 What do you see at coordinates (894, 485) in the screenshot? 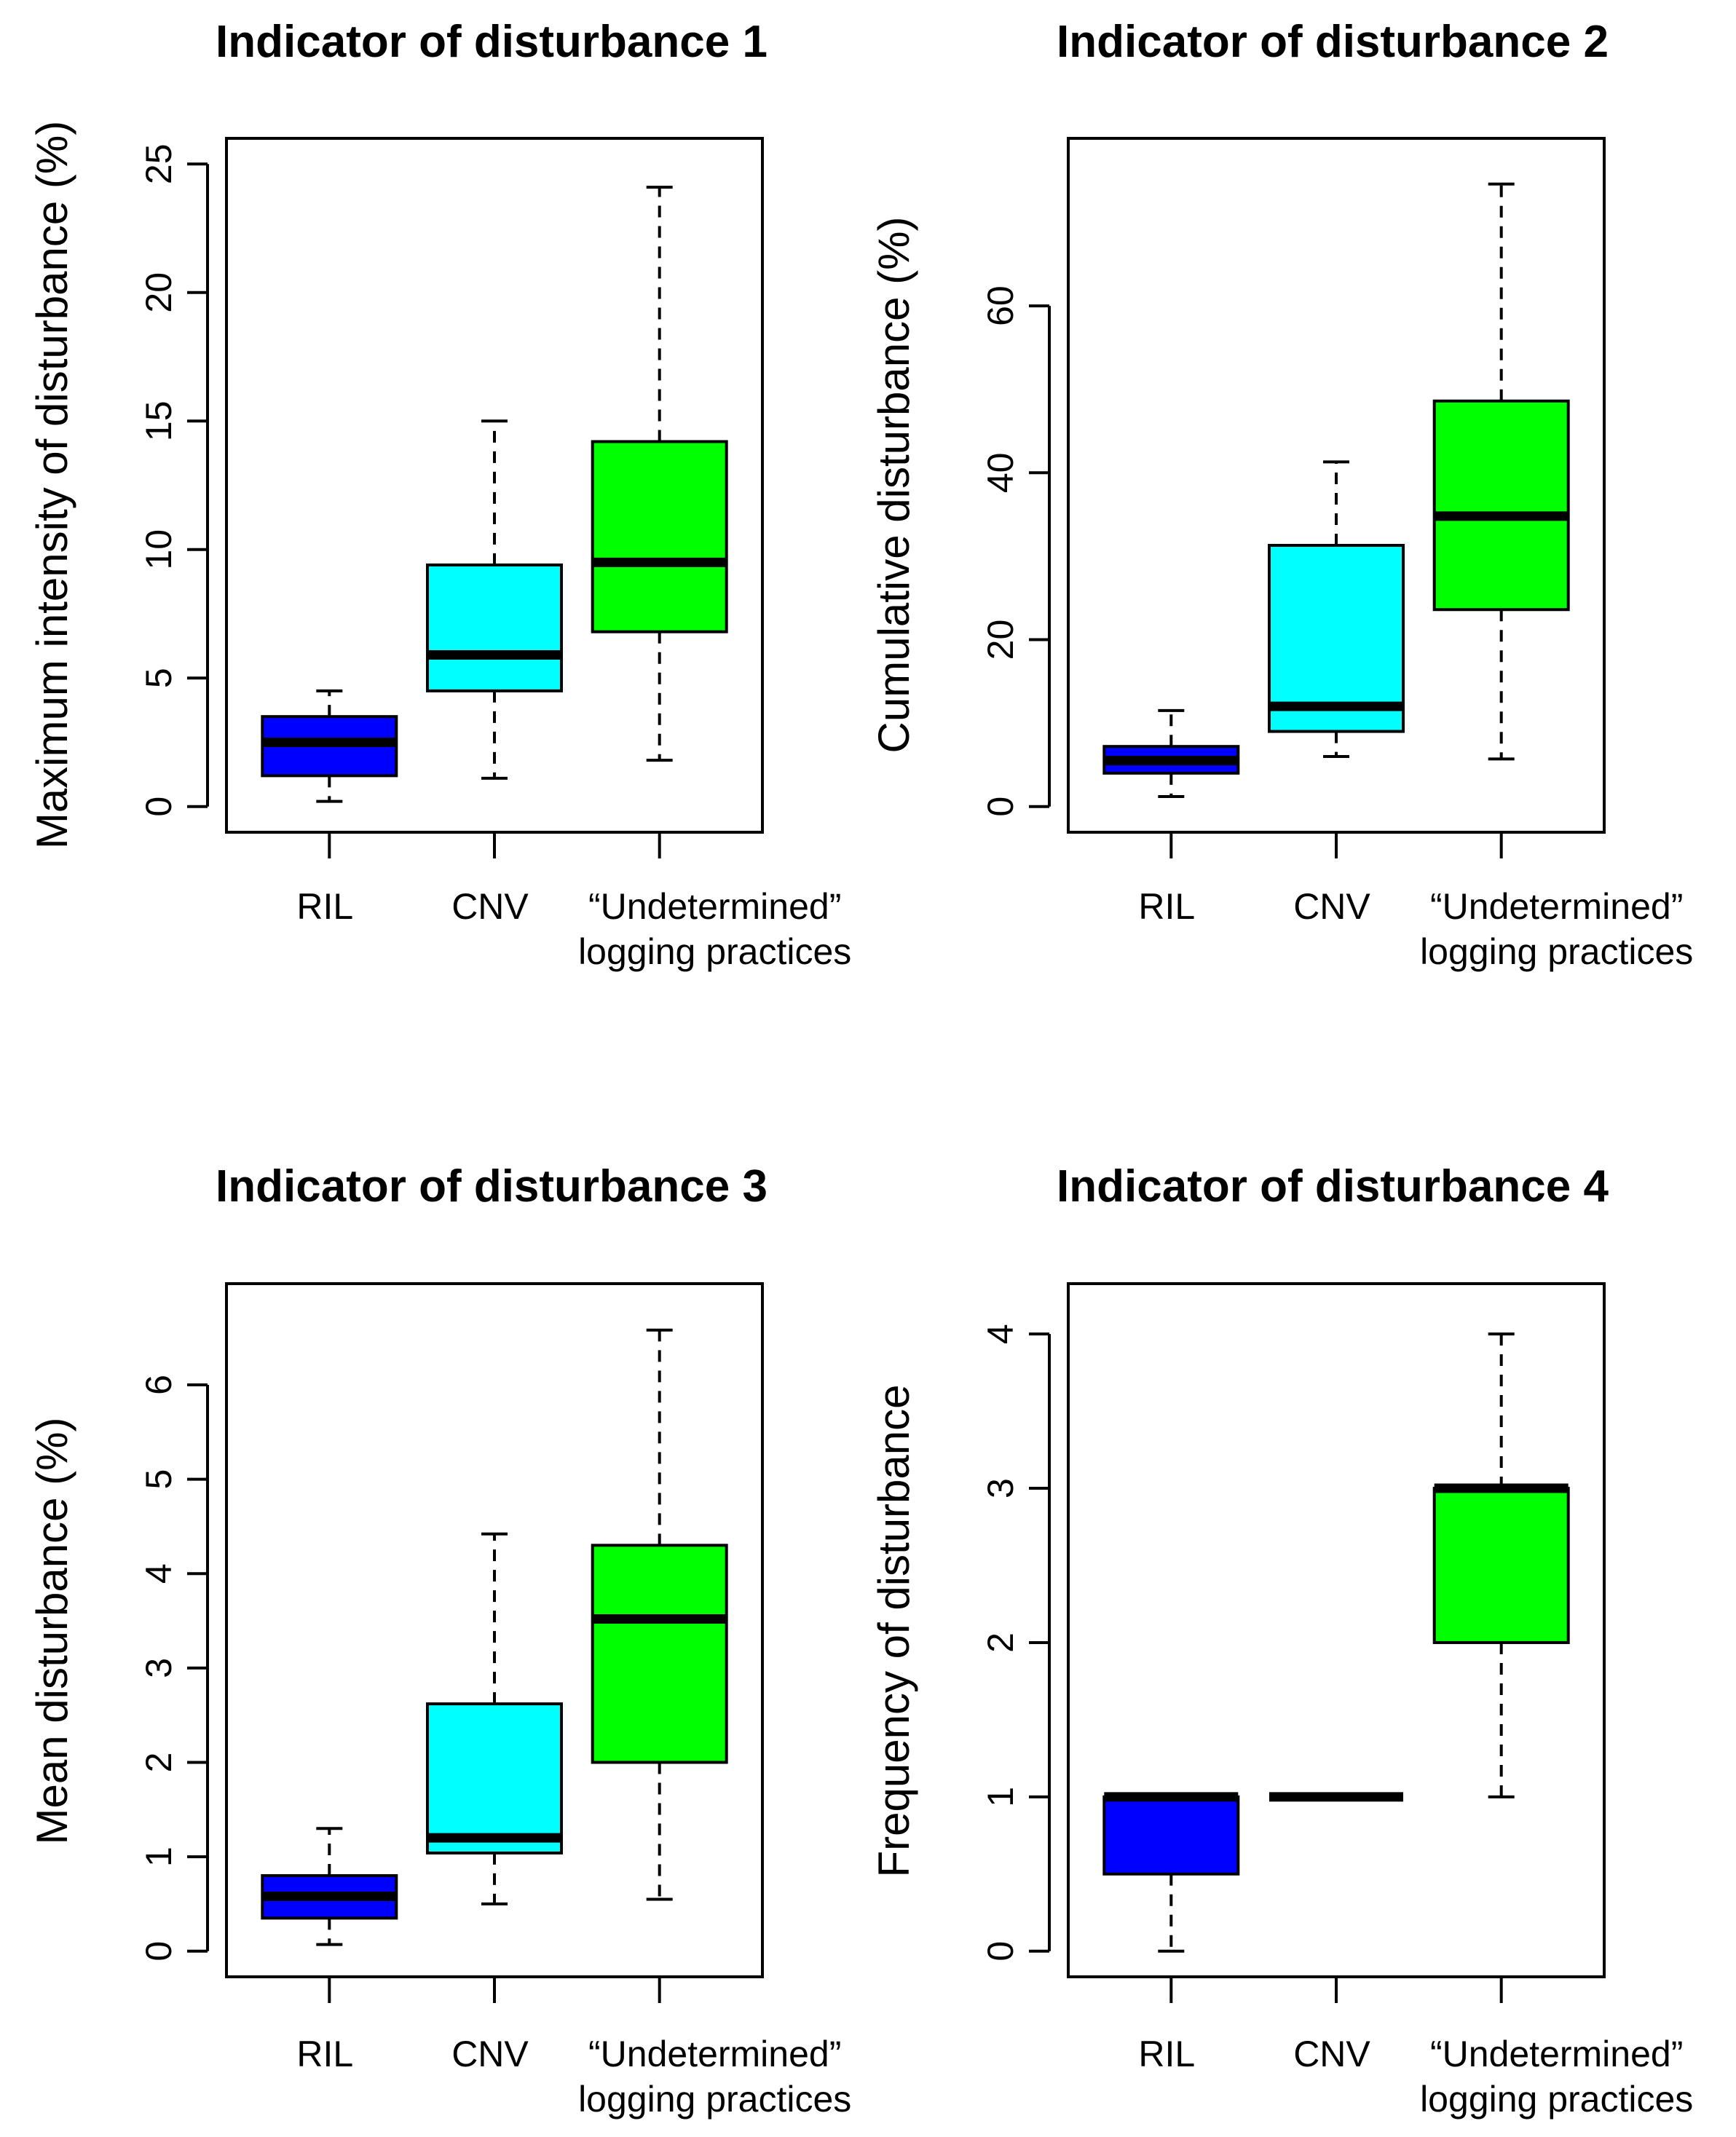
I see `y-axis-label: Cumulative disturbance (%)` at bounding box center [894, 485].